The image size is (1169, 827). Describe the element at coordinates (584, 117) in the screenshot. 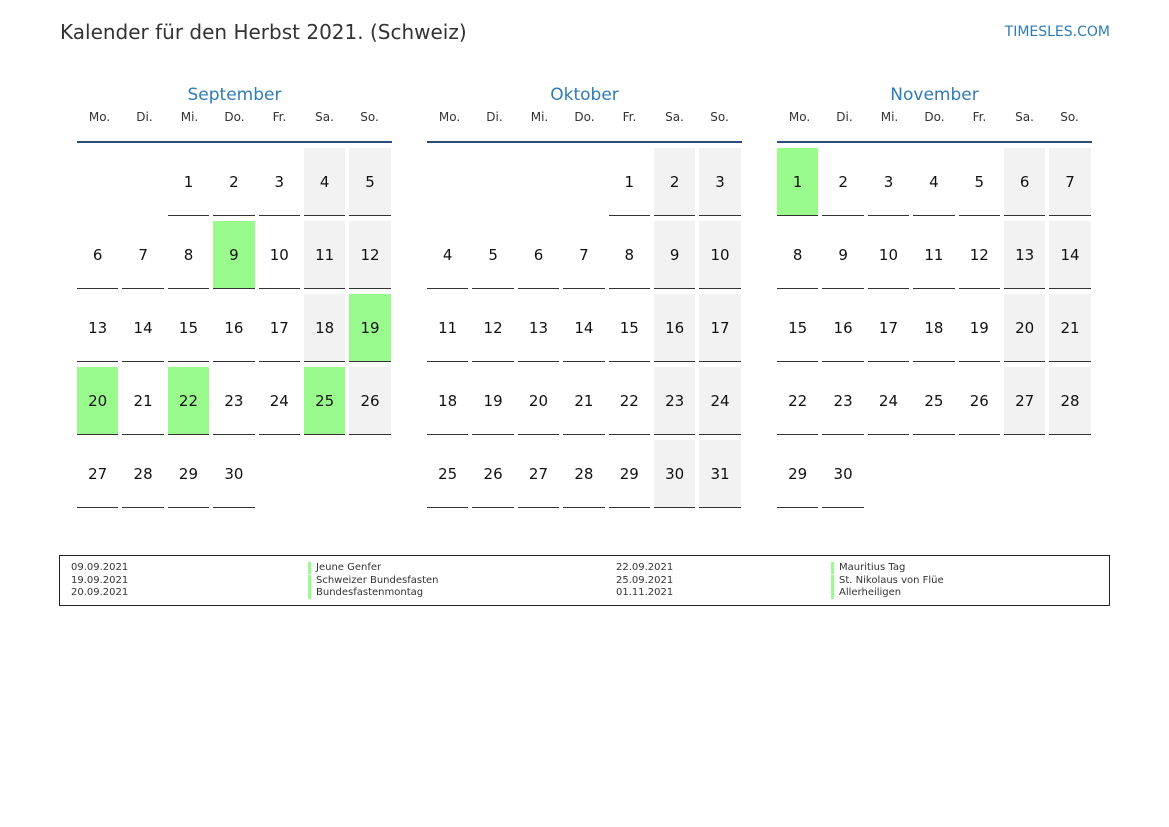

I see `weekday-label: Do.` at that location.